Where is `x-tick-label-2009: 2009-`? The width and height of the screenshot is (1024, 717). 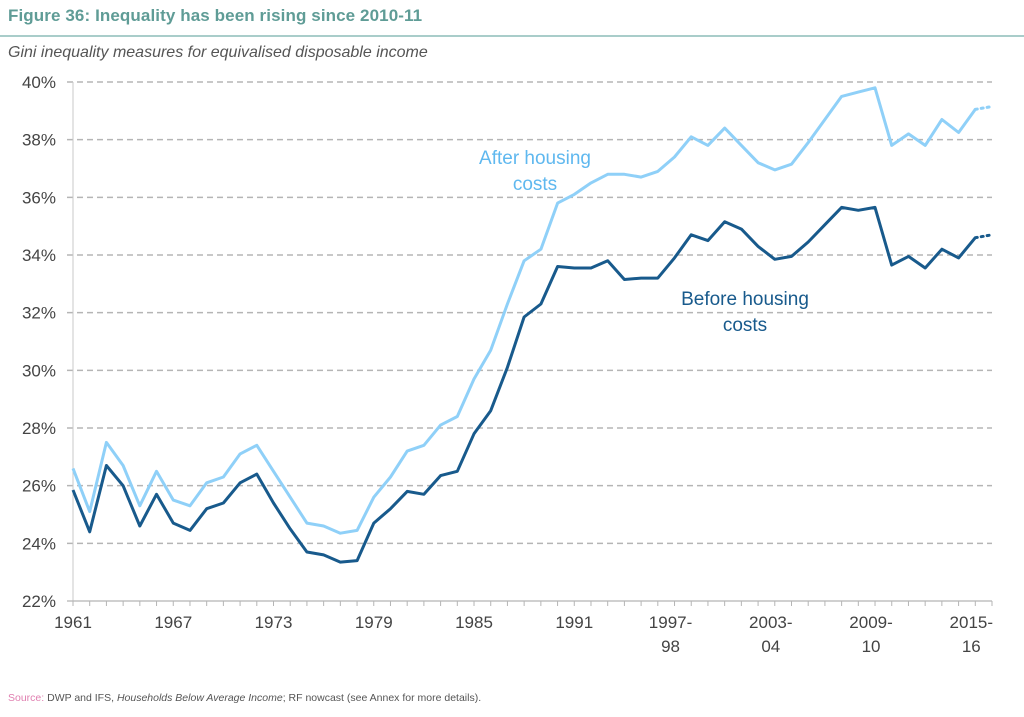
x-tick-label-2009: 2009- is located at coordinates (870, 622).